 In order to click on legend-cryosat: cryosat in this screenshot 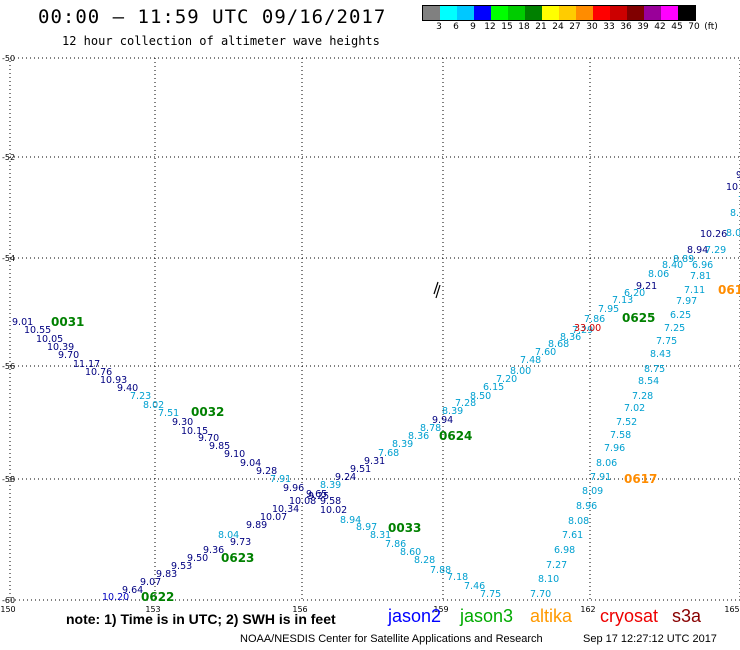, I will do `click(629, 616)`.